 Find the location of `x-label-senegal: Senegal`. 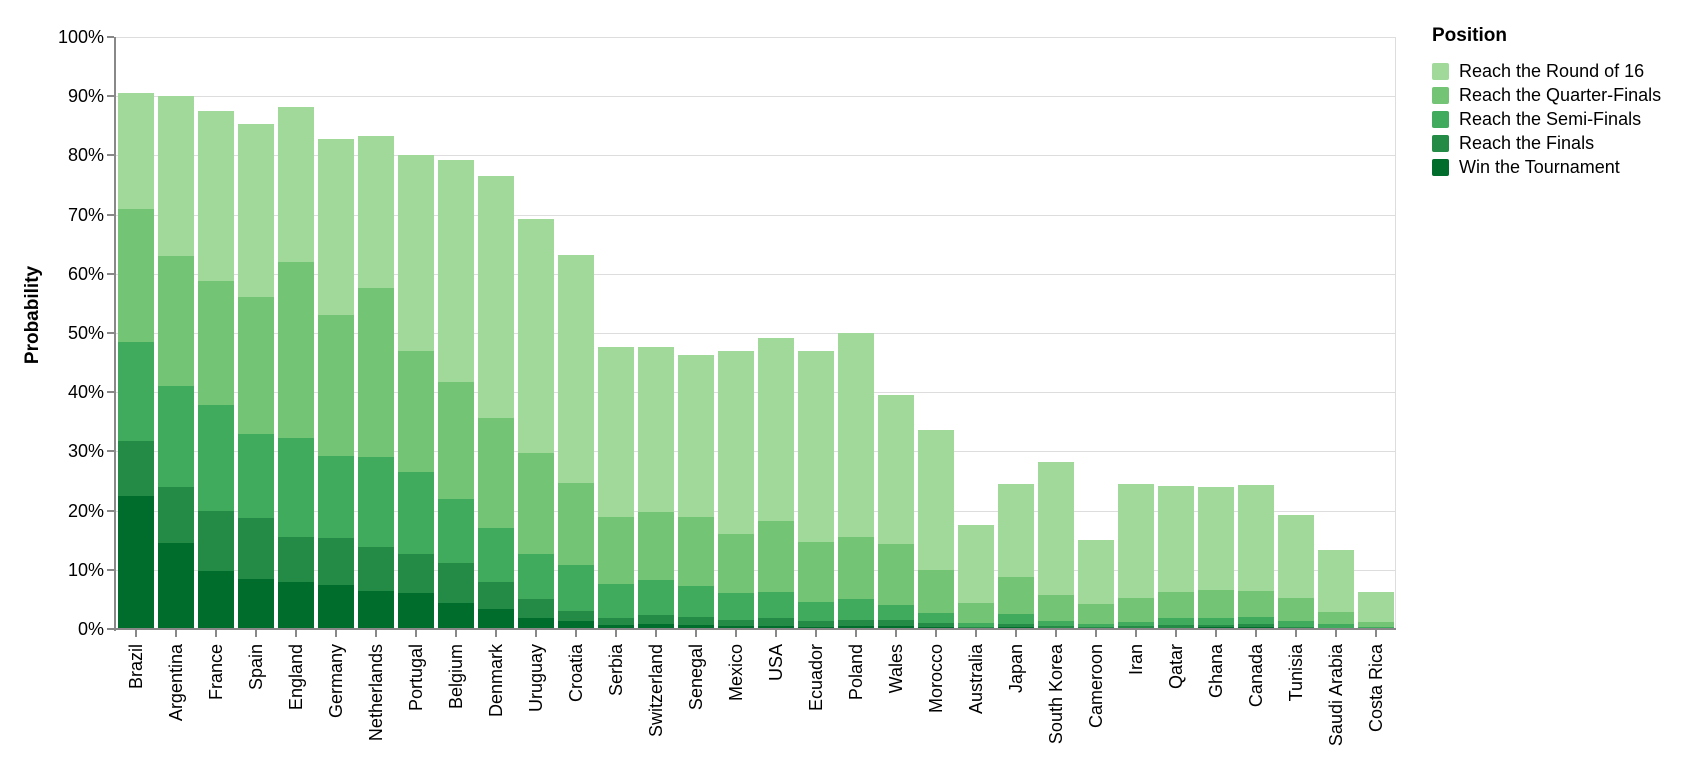

x-label-senegal: Senegal is located at coordinates (696, 677).